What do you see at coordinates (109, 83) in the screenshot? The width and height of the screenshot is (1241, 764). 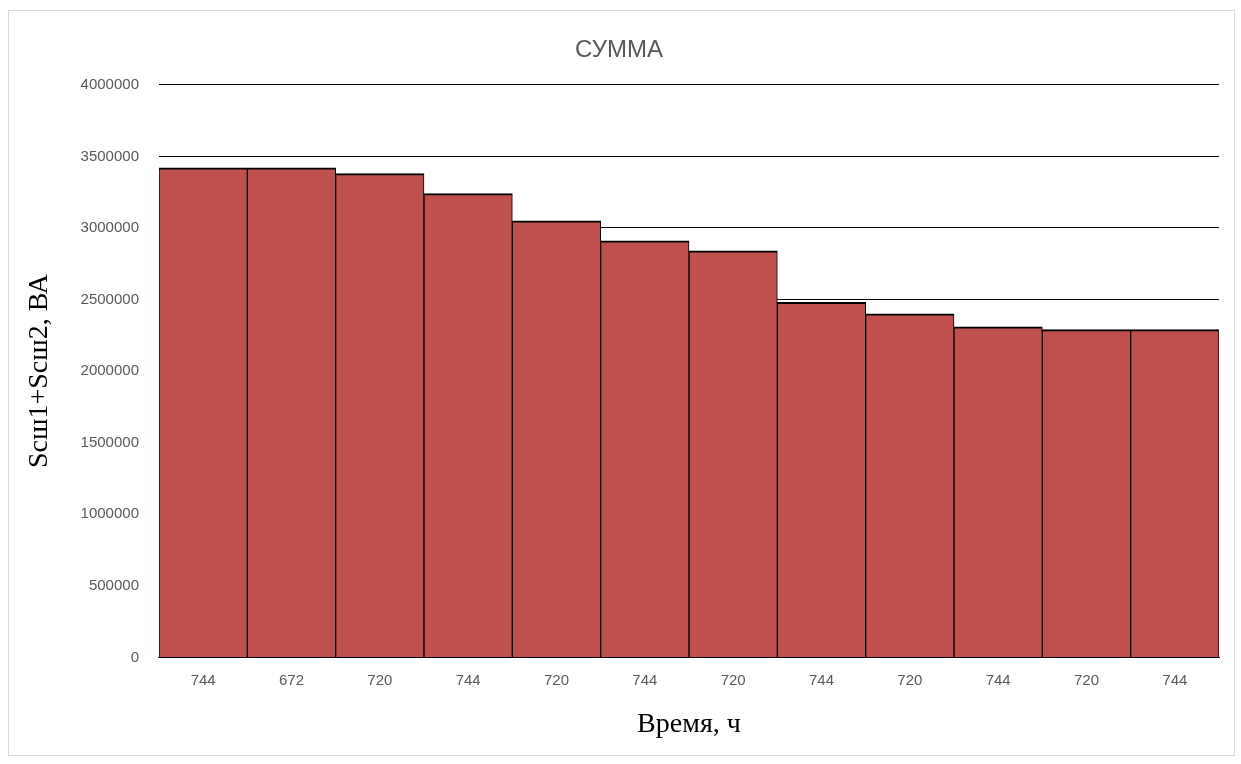 I see `y-tick-label: 4000000` at bounding box center [109, 83].